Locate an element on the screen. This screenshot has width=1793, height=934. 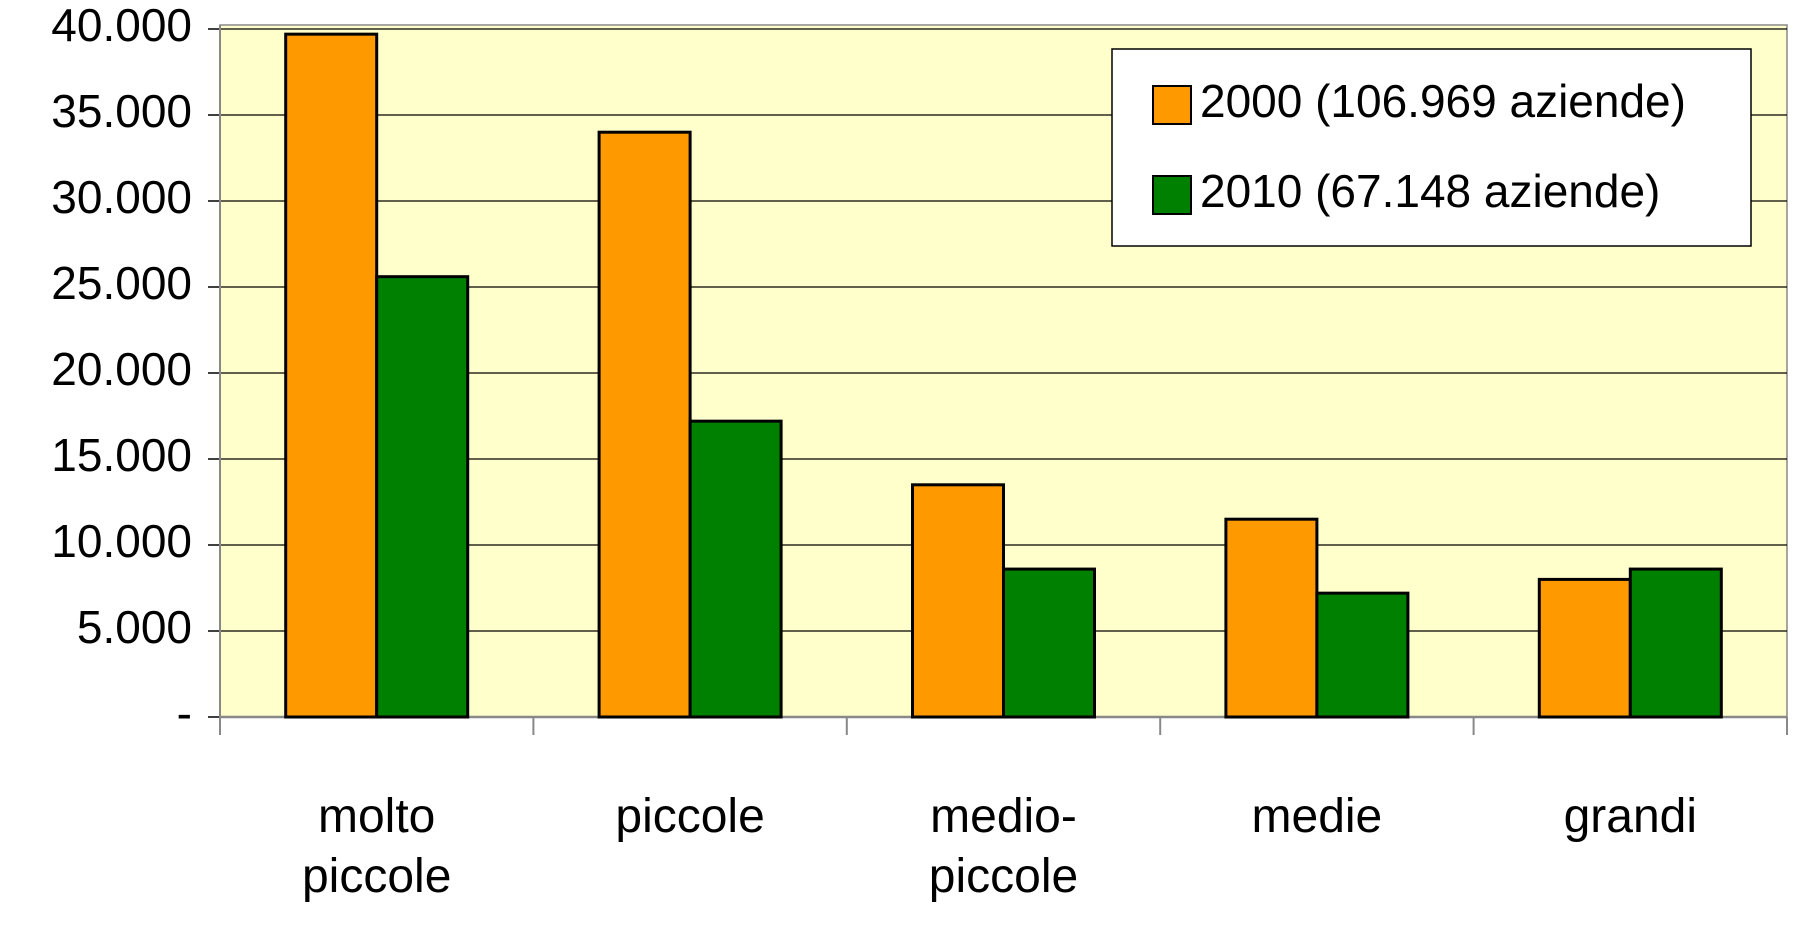
x-tick-label: medio-piccole is located at coordinates (1003, 846).